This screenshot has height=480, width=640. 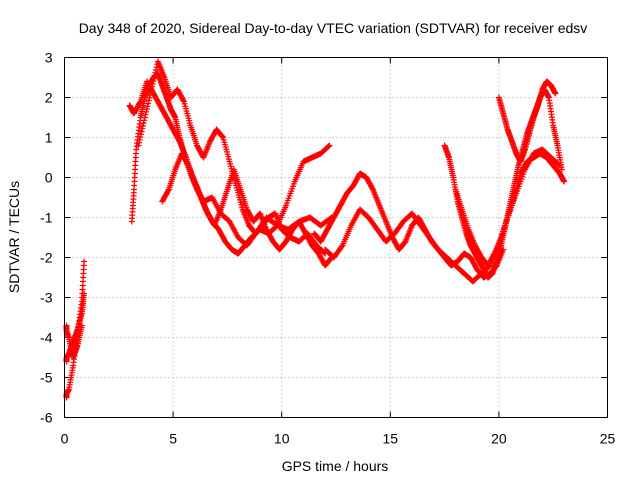 What do you see at coordinates (46, 298) in the screenshot?
I see `y-tick-label: -3` at bounding box center [46, 298].